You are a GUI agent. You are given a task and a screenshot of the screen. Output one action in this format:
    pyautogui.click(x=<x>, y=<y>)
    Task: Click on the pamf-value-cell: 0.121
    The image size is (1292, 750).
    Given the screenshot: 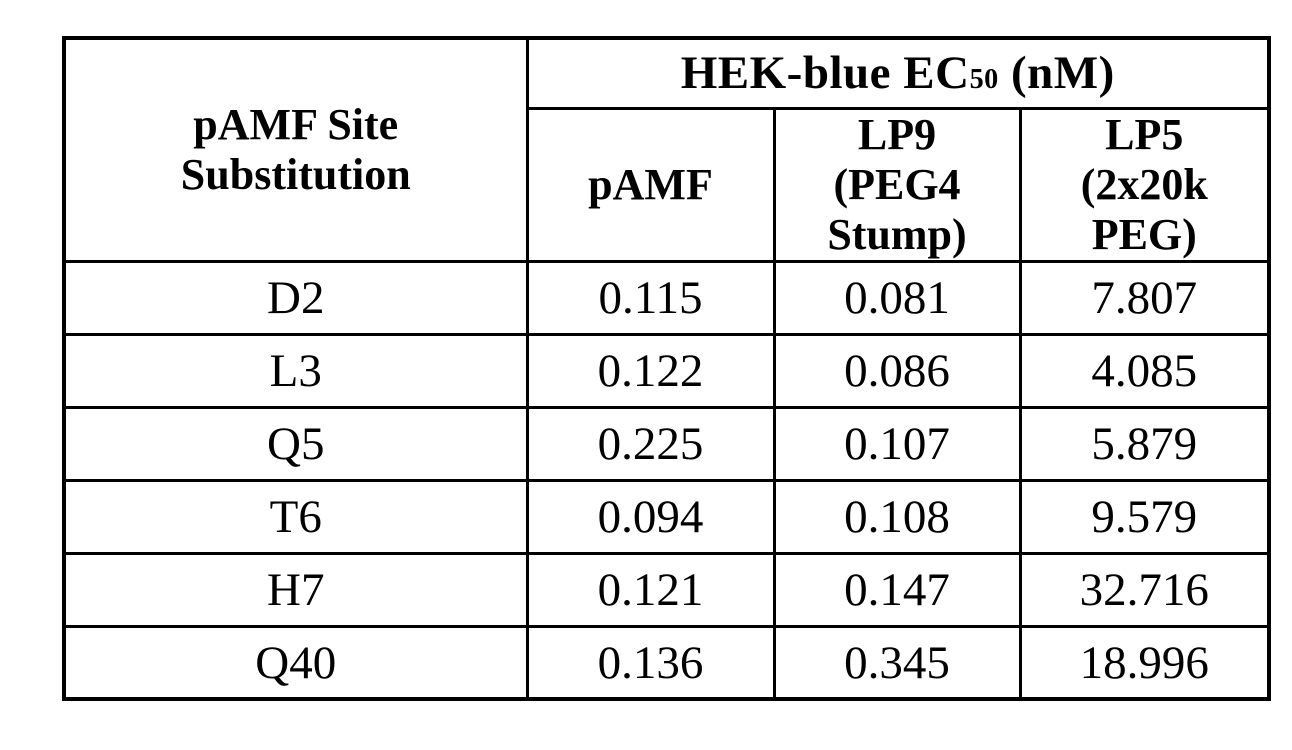 What is the action you would take?
    pyautogui.click(x=650, y=589)
    